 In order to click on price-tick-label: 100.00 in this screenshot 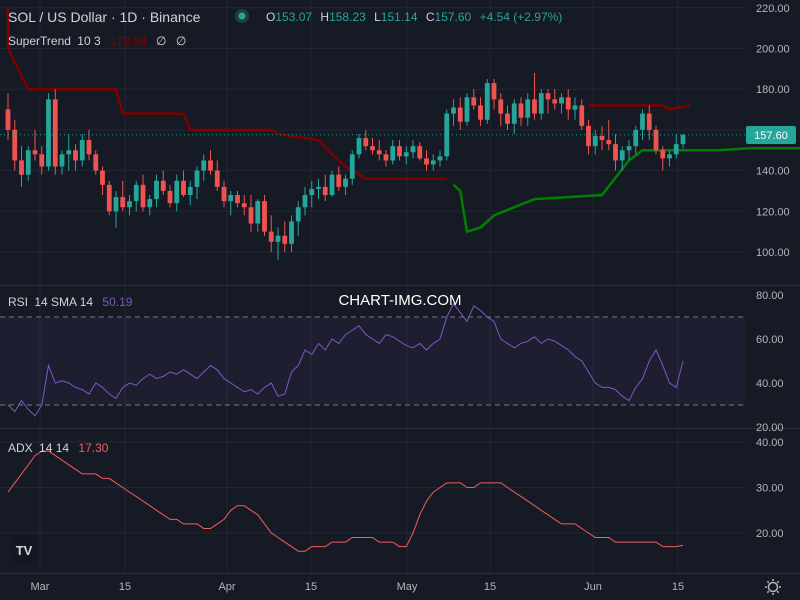, I will do `click(773, 253)`.